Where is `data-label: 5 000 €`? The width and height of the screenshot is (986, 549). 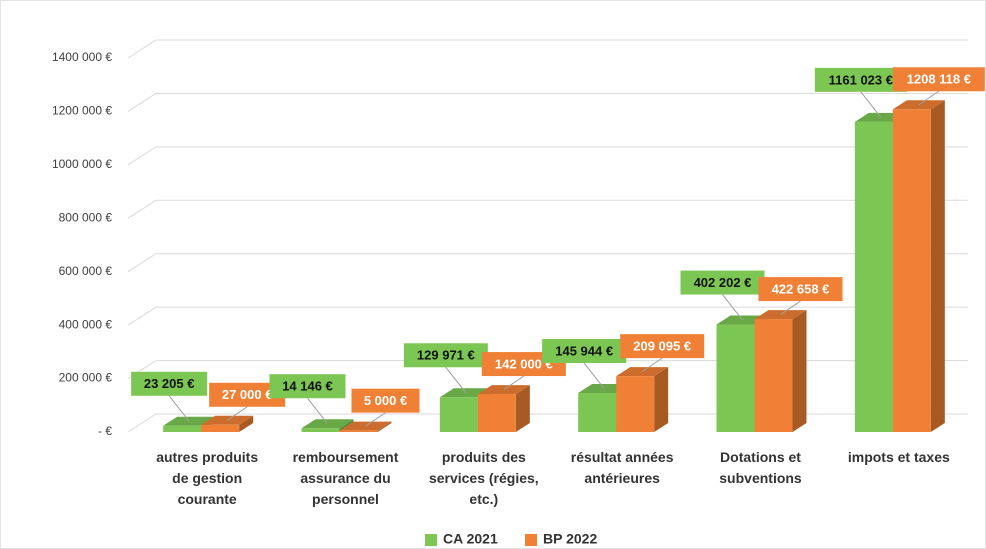 data-label: 5 000 € is located at coordinates (385, 400).